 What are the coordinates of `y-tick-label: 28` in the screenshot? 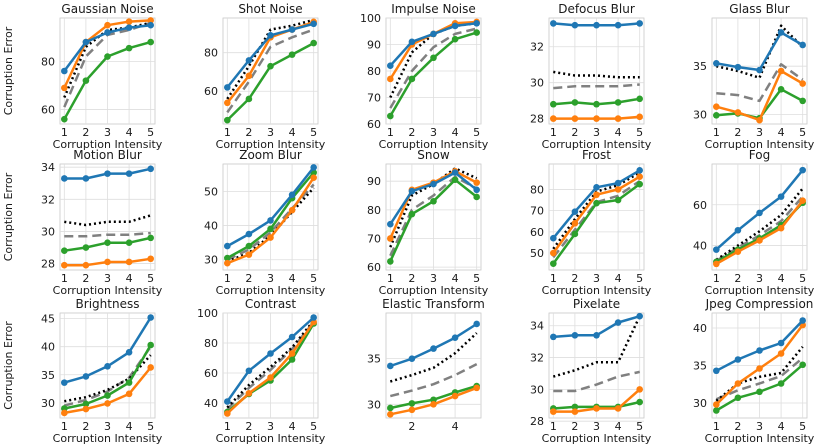 It's located at (537, 119).